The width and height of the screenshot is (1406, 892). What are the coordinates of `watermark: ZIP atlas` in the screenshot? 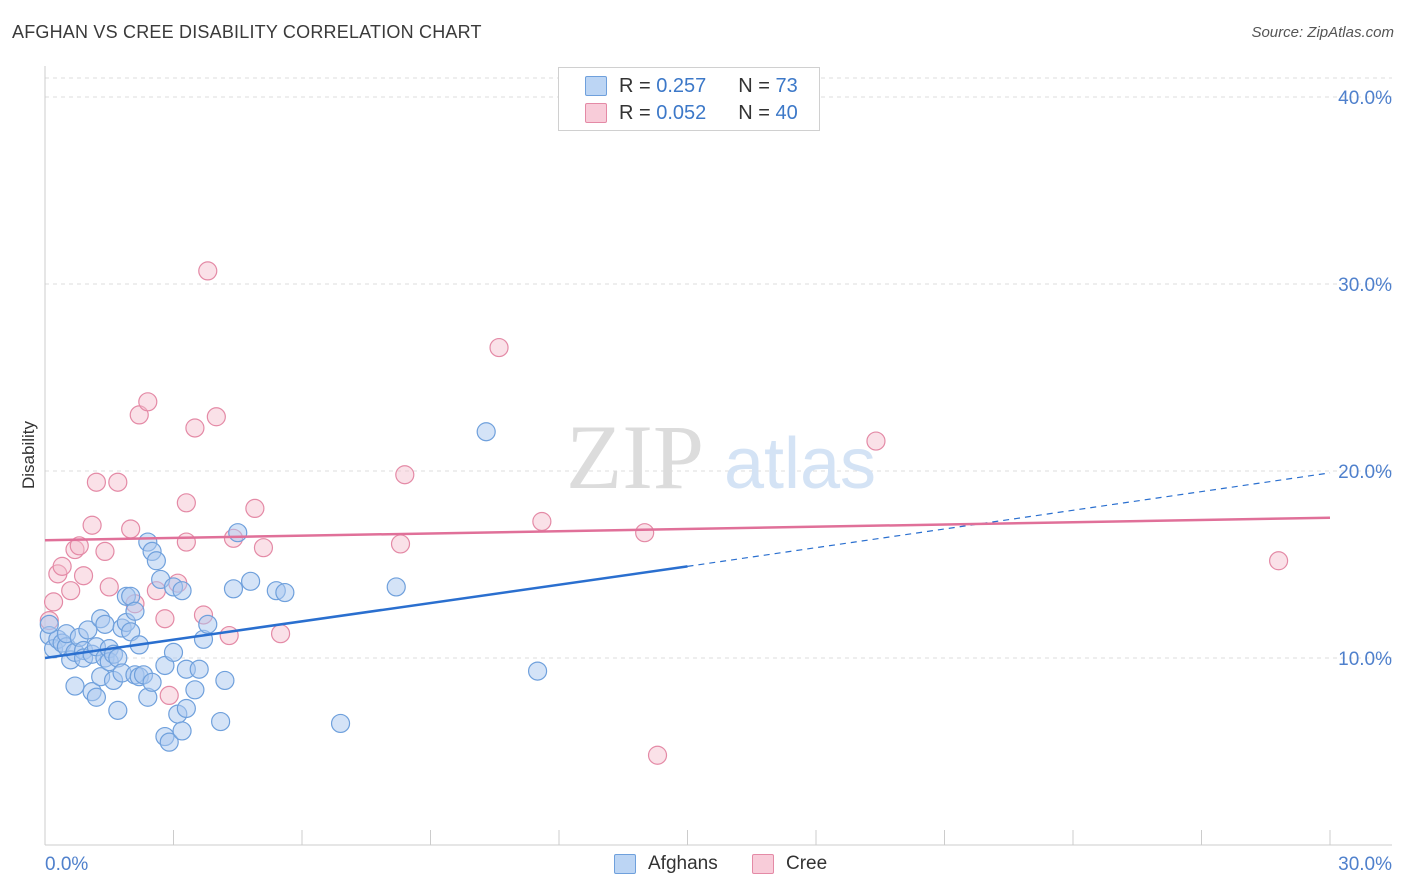 It's located at (721, 457).